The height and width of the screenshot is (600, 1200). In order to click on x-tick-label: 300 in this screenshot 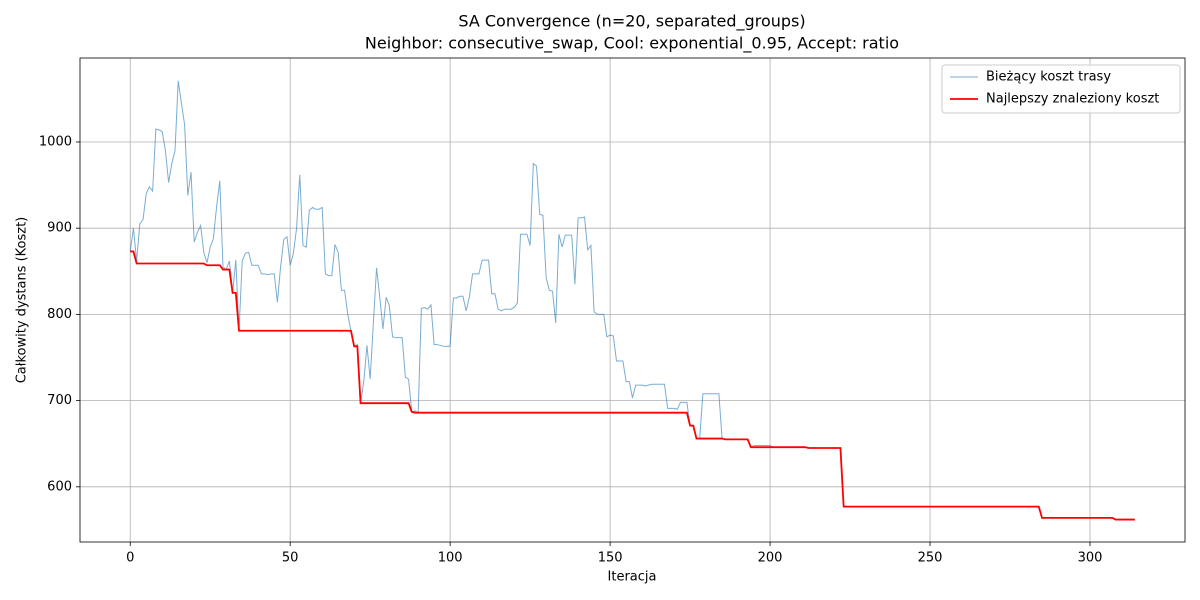, I will do `click(1090, 558)`.